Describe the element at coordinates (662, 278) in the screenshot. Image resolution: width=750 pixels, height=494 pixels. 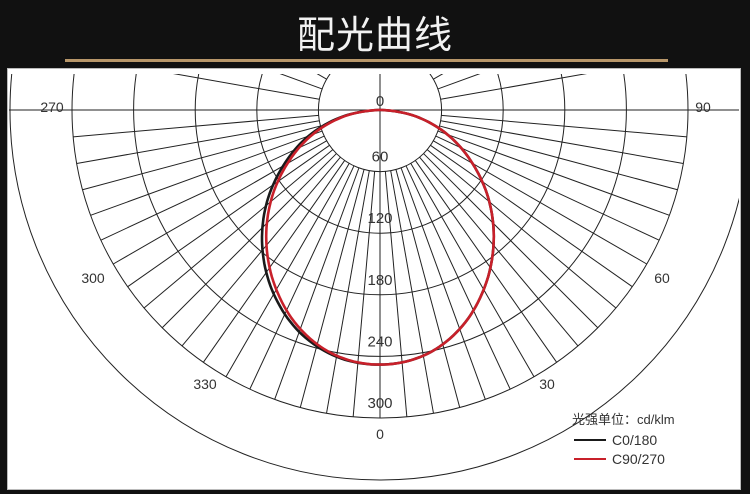
I see `angle-label-60: 60` at that location.